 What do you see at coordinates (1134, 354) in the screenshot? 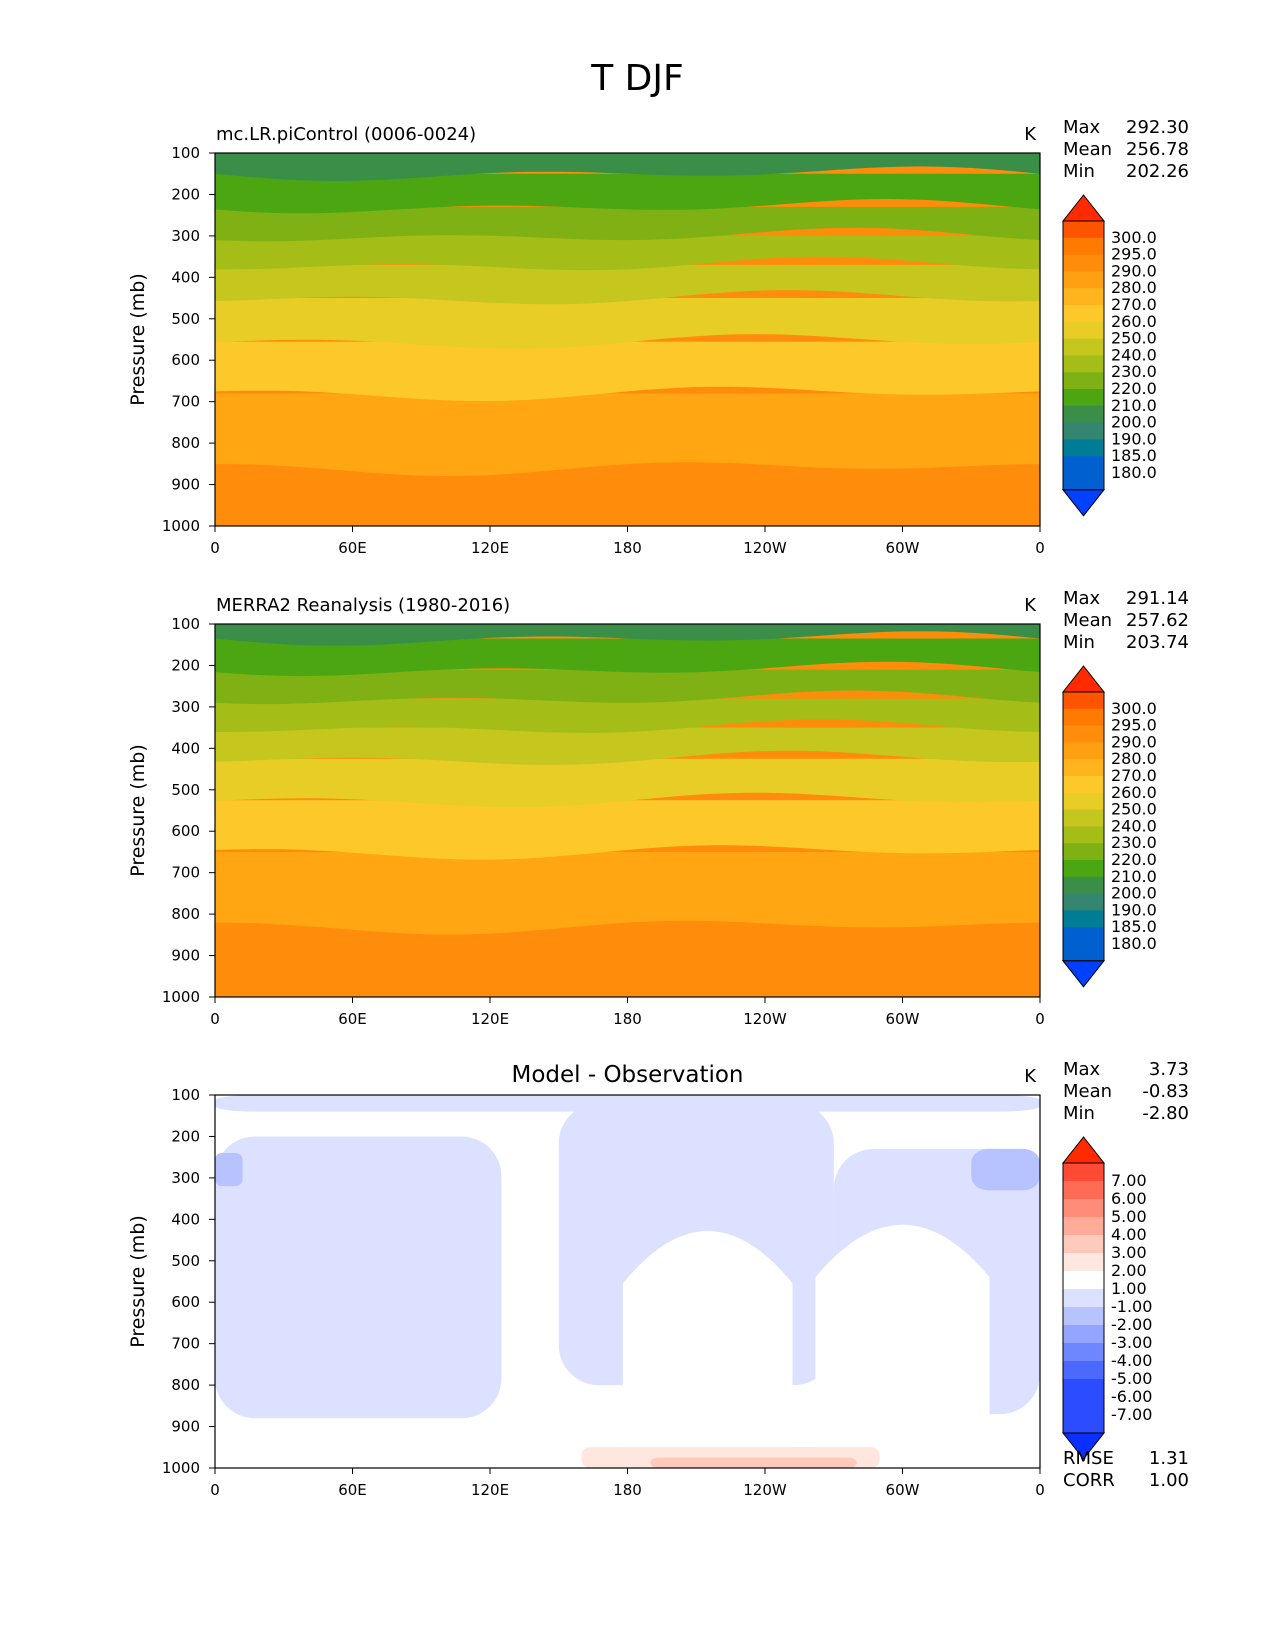
I see `colorbar-label: 240.0` at bounding box center [1134, 354].